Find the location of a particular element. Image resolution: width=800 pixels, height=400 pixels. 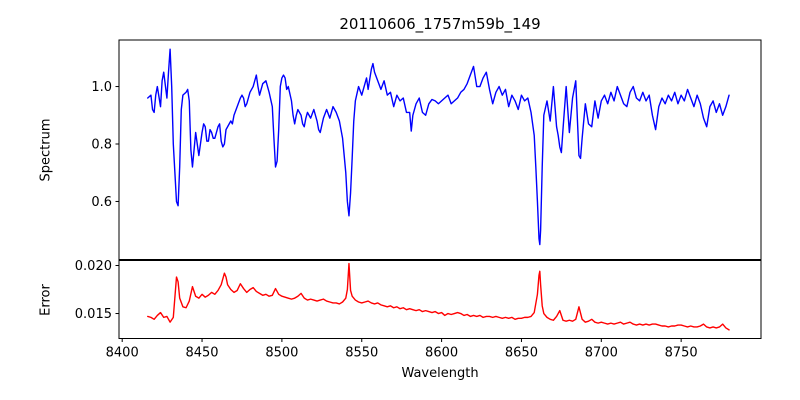

error-y-tick-label: 0.015 is located at coordinates (93, 314).